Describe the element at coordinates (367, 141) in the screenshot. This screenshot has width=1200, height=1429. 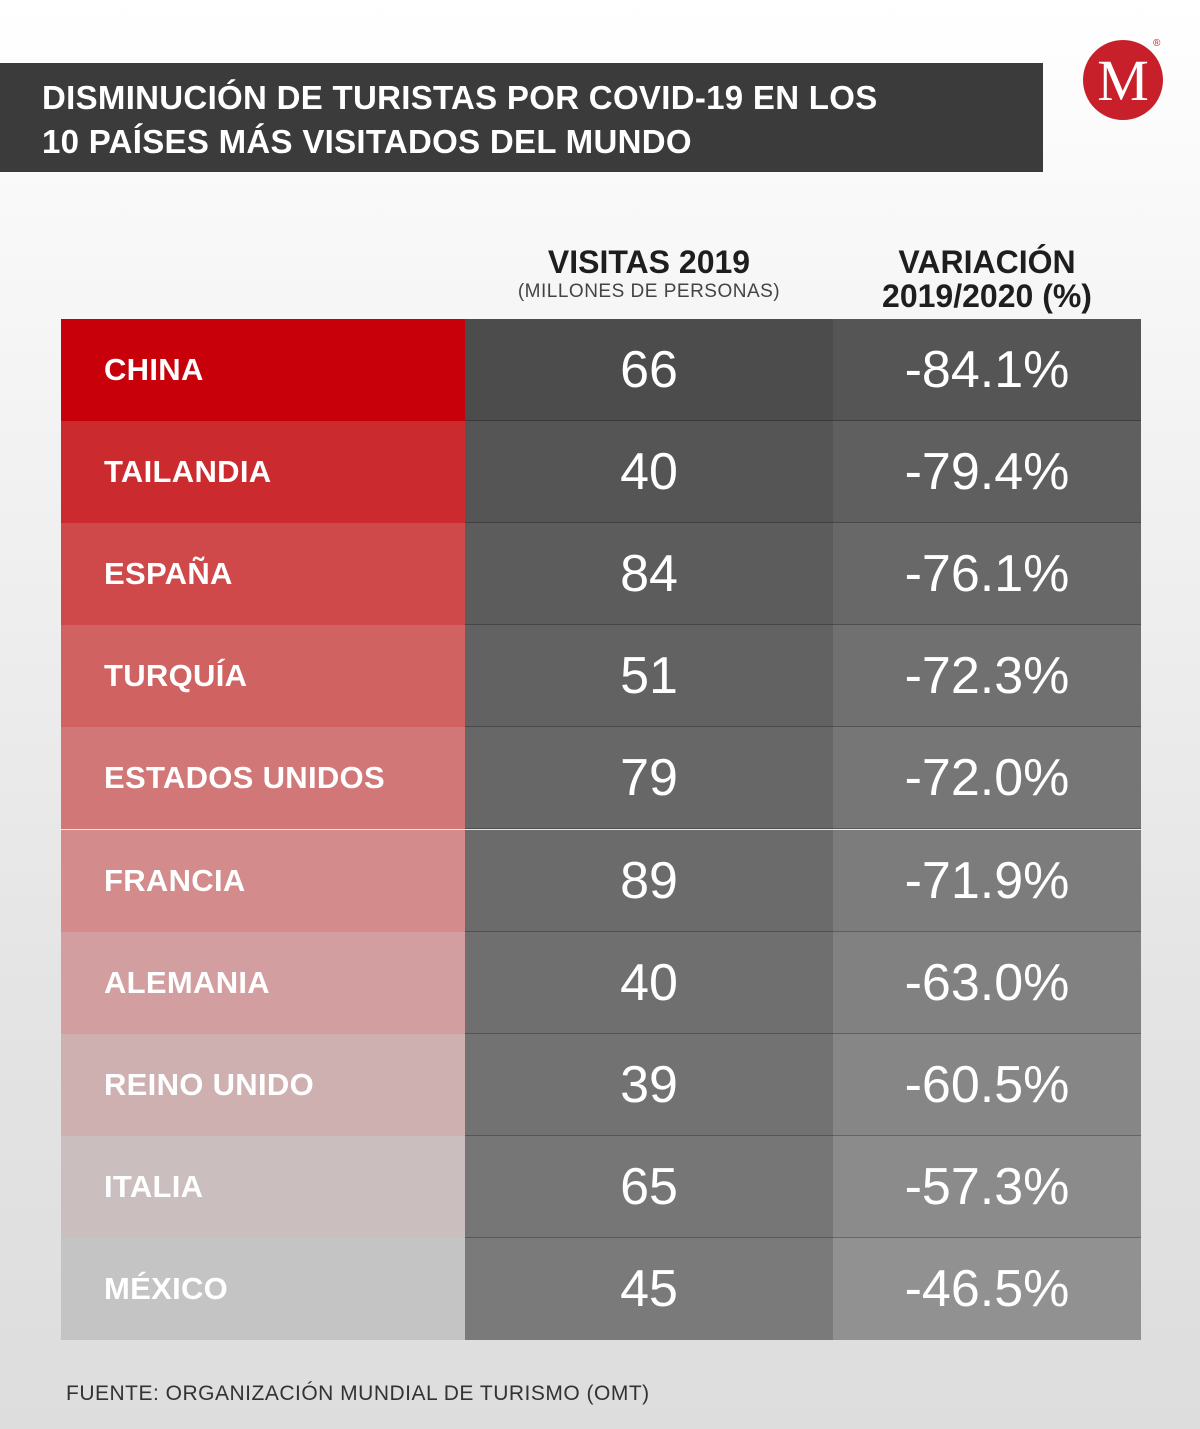
I see `title-line-2: 10 PAÍSES MÁS VISITADOS DEL MUNDO` at that location.